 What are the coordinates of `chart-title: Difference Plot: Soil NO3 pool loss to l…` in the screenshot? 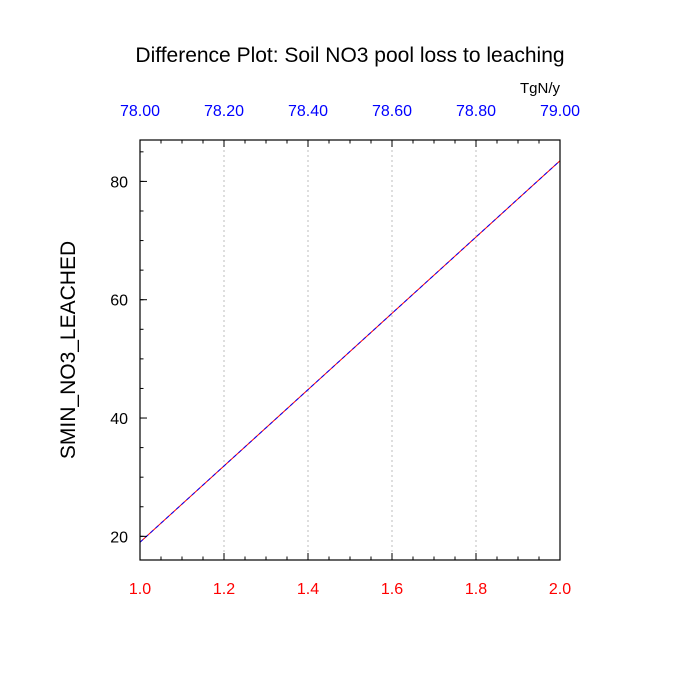 It's located at (349, 55).